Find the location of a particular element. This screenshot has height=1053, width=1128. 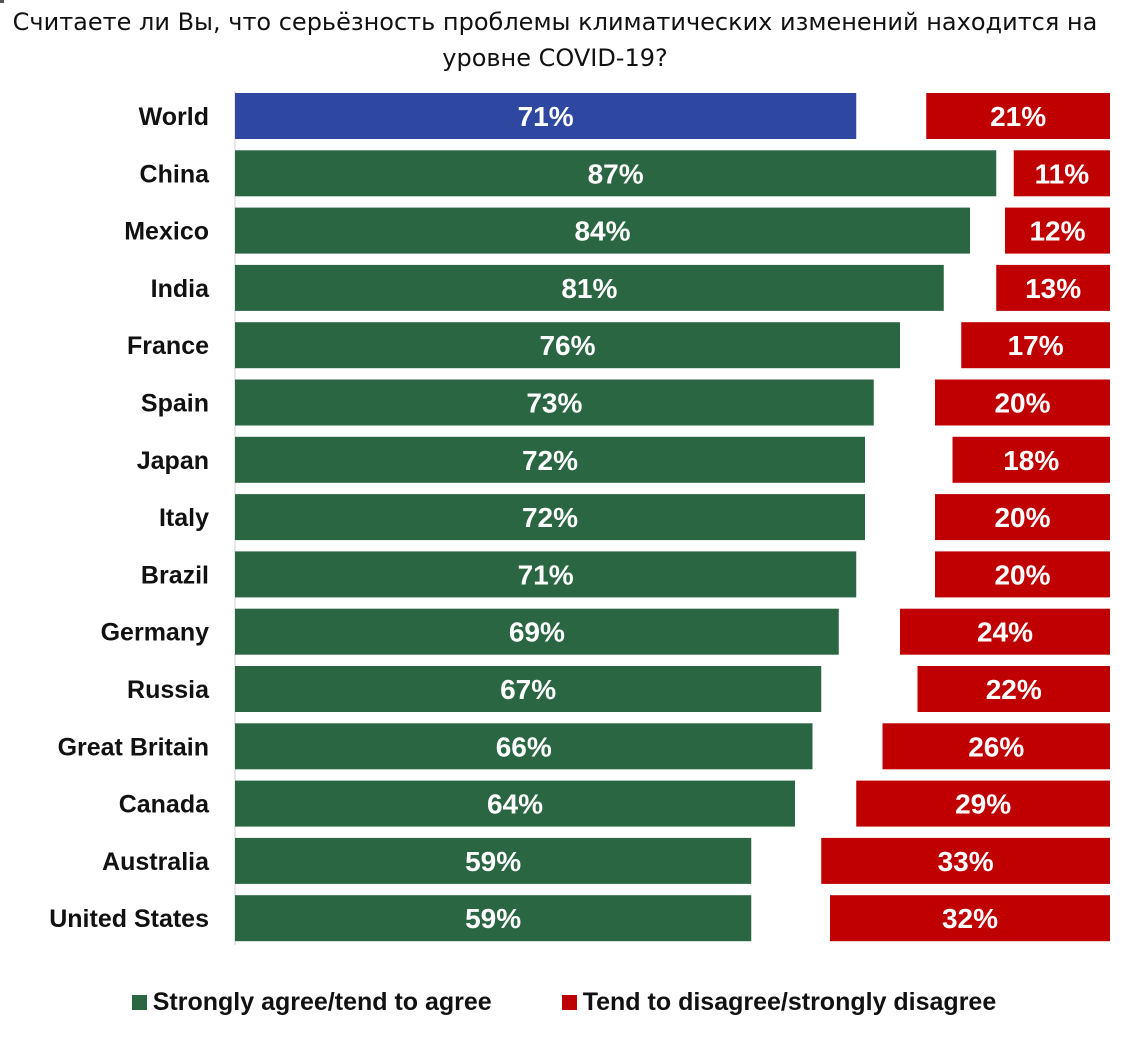

value-label-agree-brazil: 71% is located at coordinates (546, 574).